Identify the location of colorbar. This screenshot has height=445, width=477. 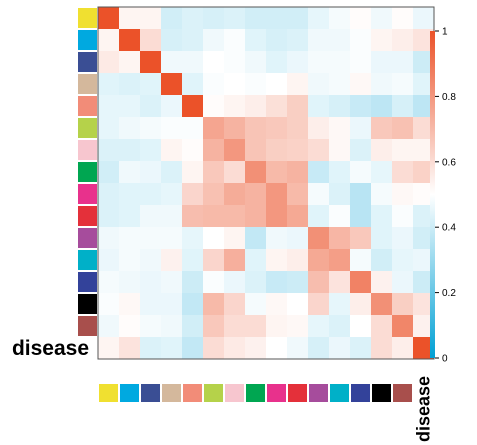
(432, 194).